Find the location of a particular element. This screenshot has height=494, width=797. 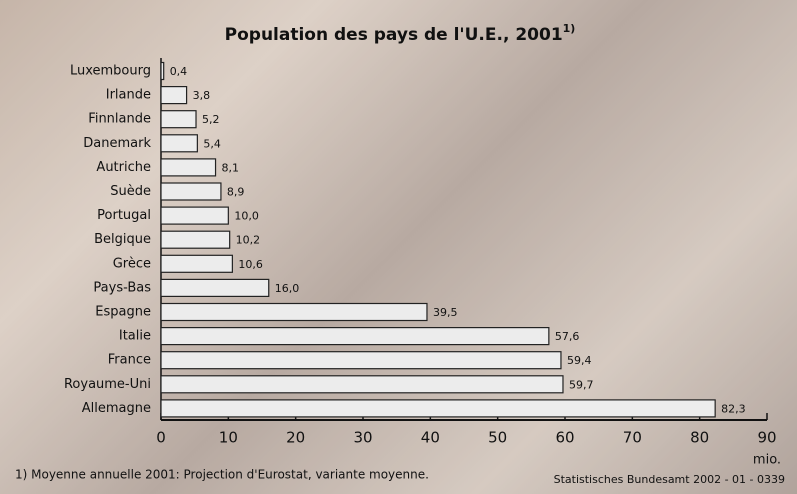

x-tick-label: 70 is located at coordinates (632, 438).